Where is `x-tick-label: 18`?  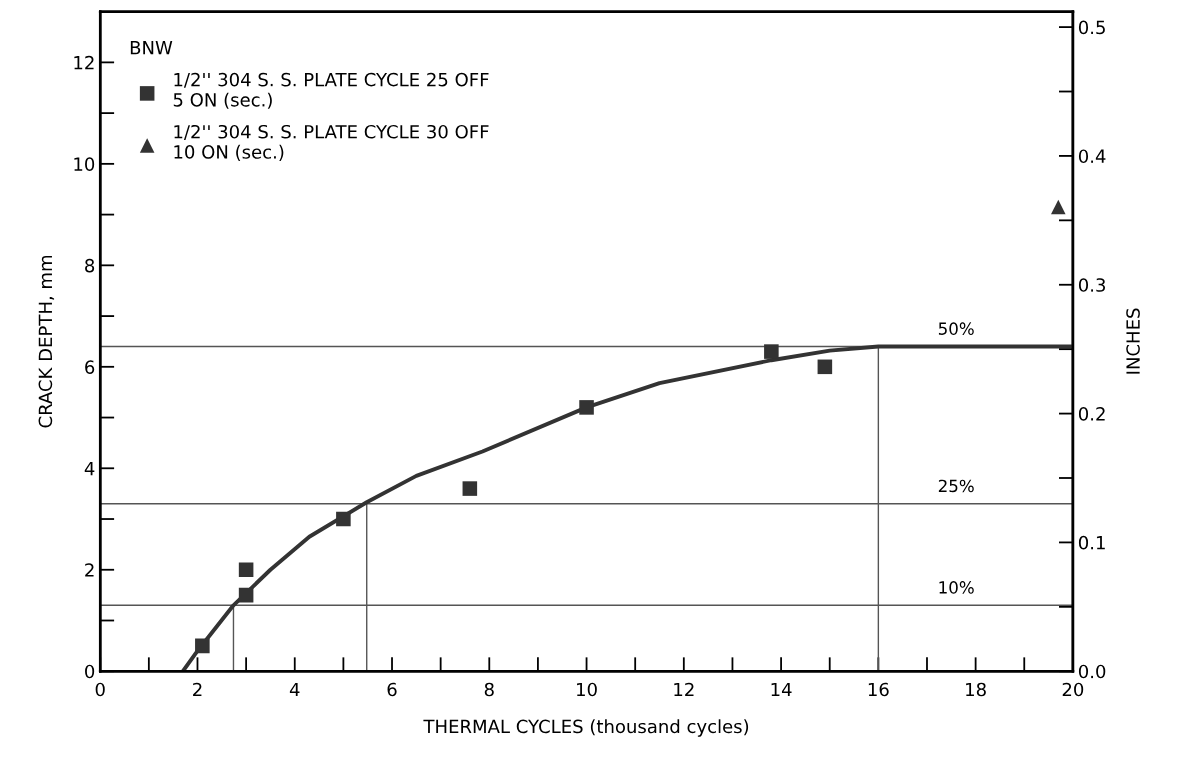 x-tick-label: 18 is located at coordinates (976, 689).